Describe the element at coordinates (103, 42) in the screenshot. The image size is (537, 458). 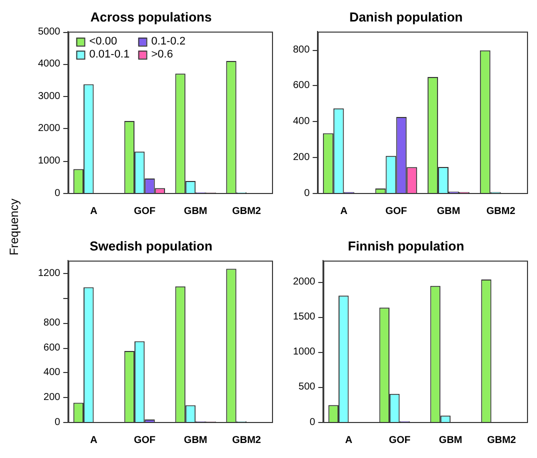
I see `legend-label: <0.00` at that location.